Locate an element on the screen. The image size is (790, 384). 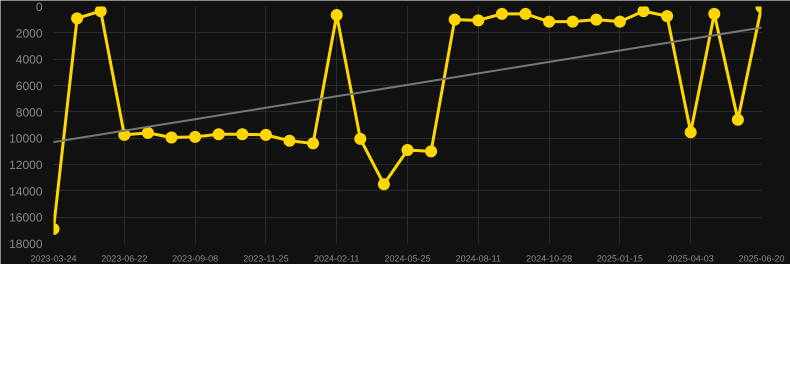
y-tick-label: 4000 is located at coordinates (29, 59).